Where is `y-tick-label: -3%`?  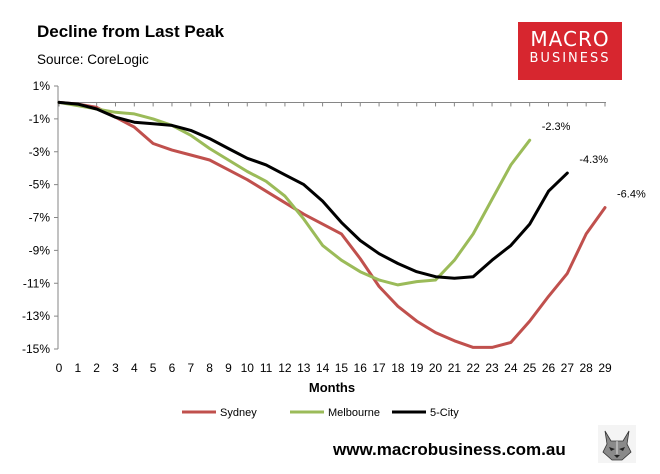 y-tick-label: -3% is located at coordinates (40, 152).